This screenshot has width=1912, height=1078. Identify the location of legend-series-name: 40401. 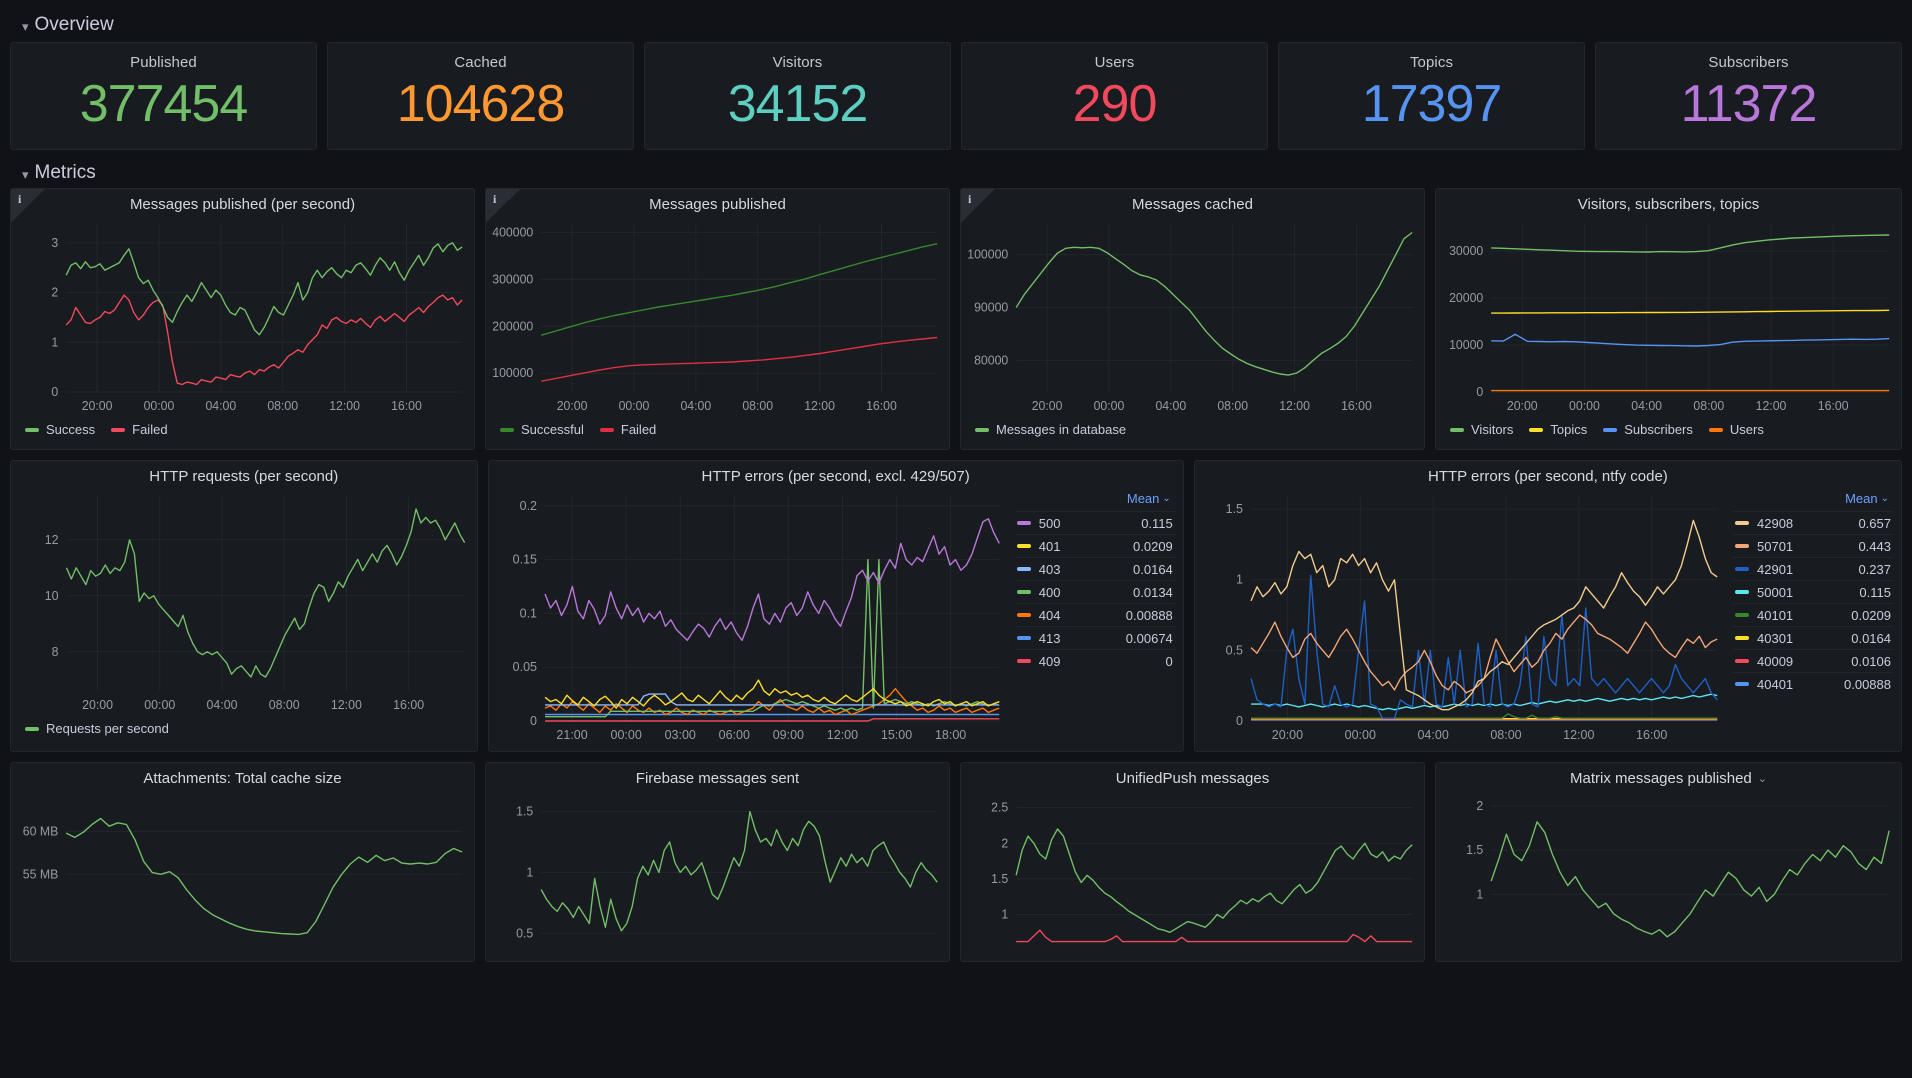
(1775, 684).